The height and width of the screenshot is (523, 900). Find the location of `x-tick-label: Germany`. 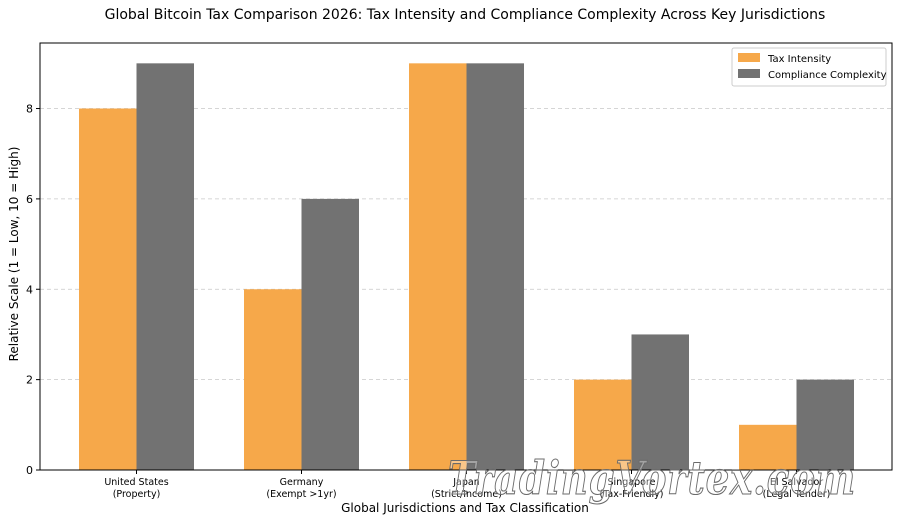

x-tick-label: Germany is located at coordinates (302, 482).